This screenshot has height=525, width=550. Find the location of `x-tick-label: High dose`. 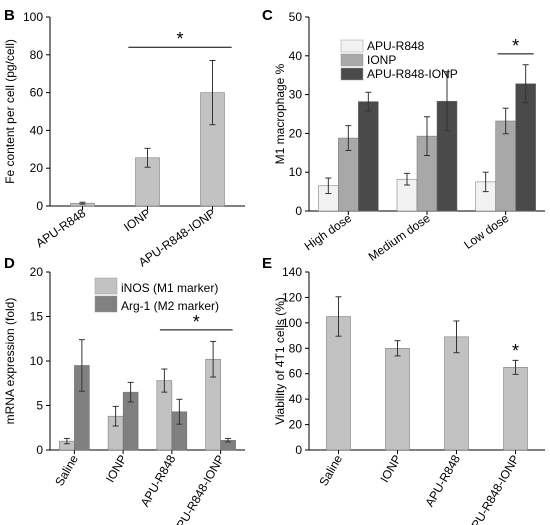

x-tick-label: High dose is located at coordinates (328, 232).